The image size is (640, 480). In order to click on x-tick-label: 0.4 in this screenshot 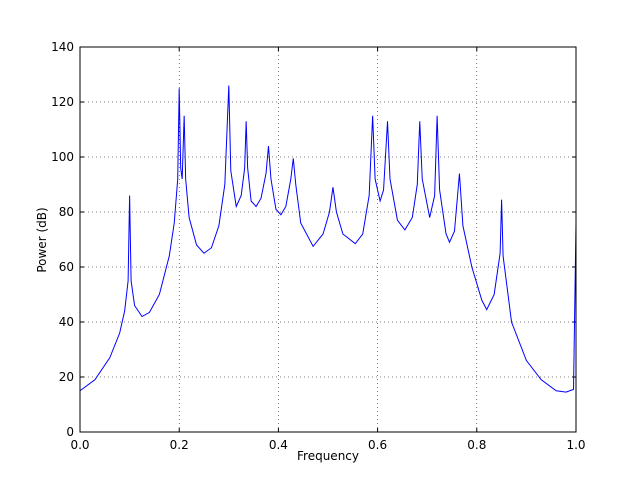, I will do `click(278, 445)`.